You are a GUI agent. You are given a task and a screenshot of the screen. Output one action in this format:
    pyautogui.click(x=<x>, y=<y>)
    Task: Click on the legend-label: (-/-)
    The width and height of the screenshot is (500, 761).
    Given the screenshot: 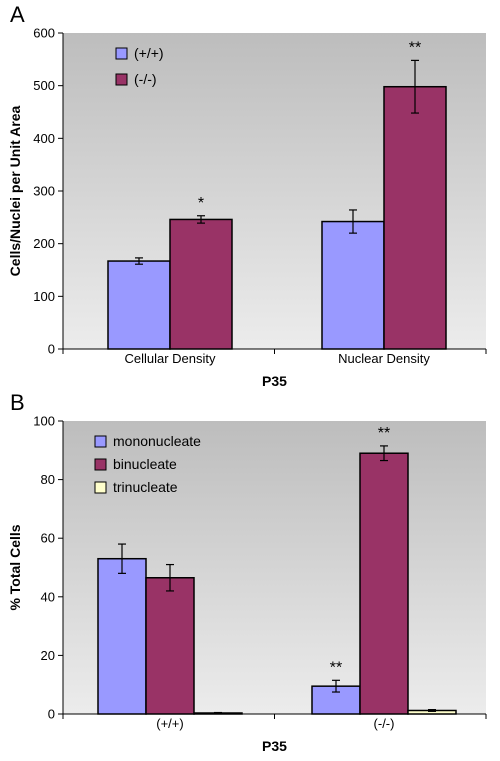 What is the action you would take?
    pyautogui.click(x=145, y=79)
    